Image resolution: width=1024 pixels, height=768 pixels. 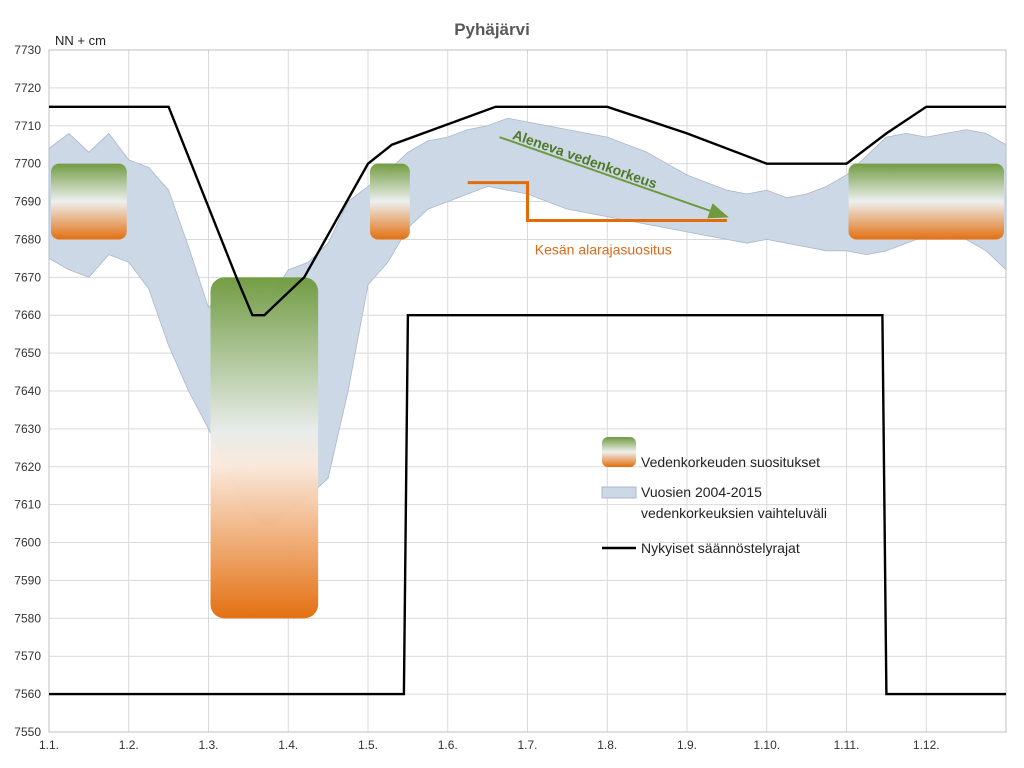 What do you see at coordinates (27, 315) in the screenshot?
I see `y-tick-label: 7660` at bounding box center [27, 315].